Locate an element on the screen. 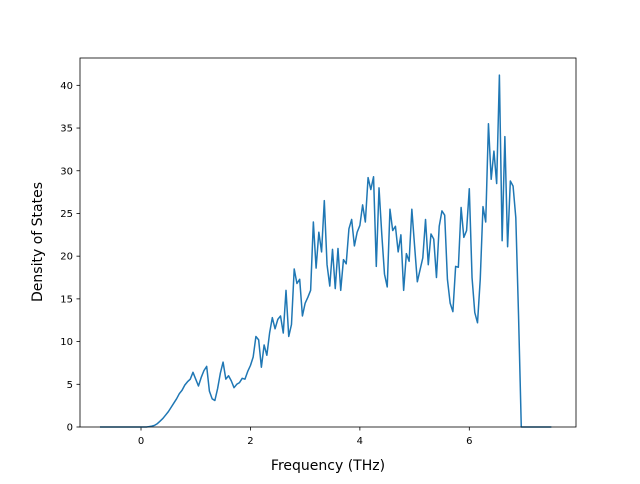 This screenshot has height=484, width=640. y-tick-label: 10 is located at coordinates (66, 342).